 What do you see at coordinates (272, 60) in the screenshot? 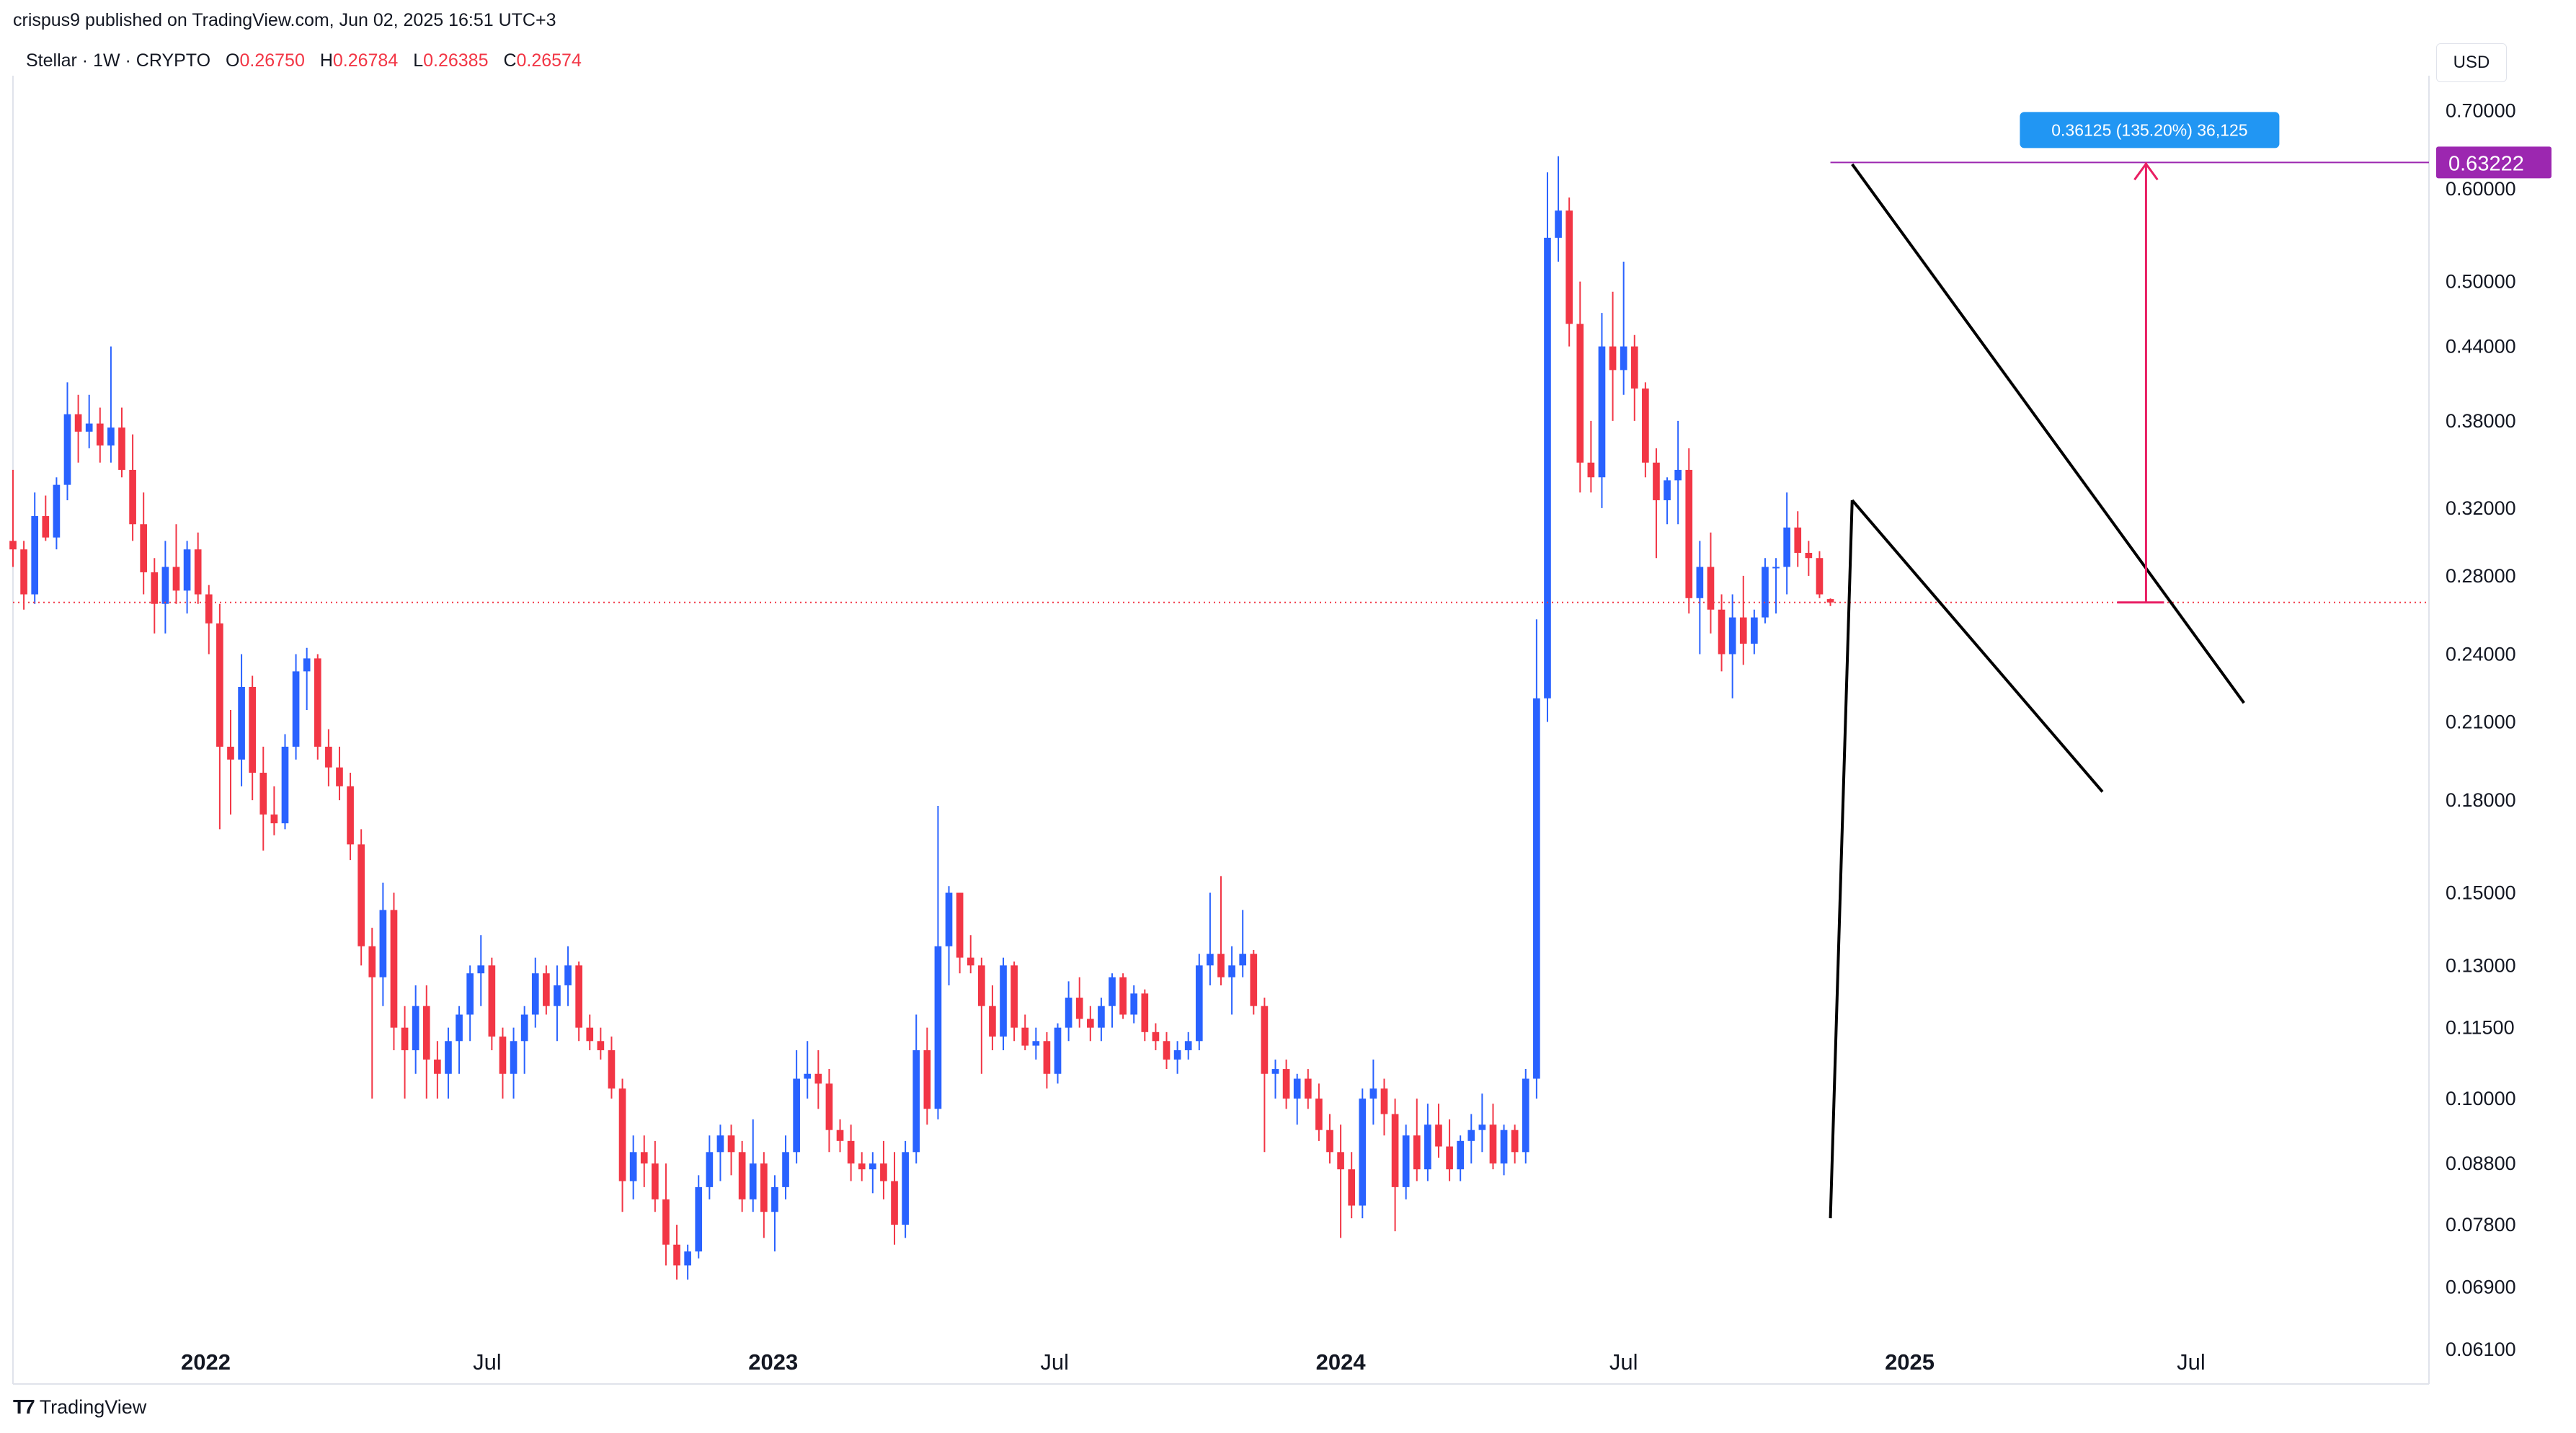
I see `open-value: 0.26750` at bounding box center [272, 60].